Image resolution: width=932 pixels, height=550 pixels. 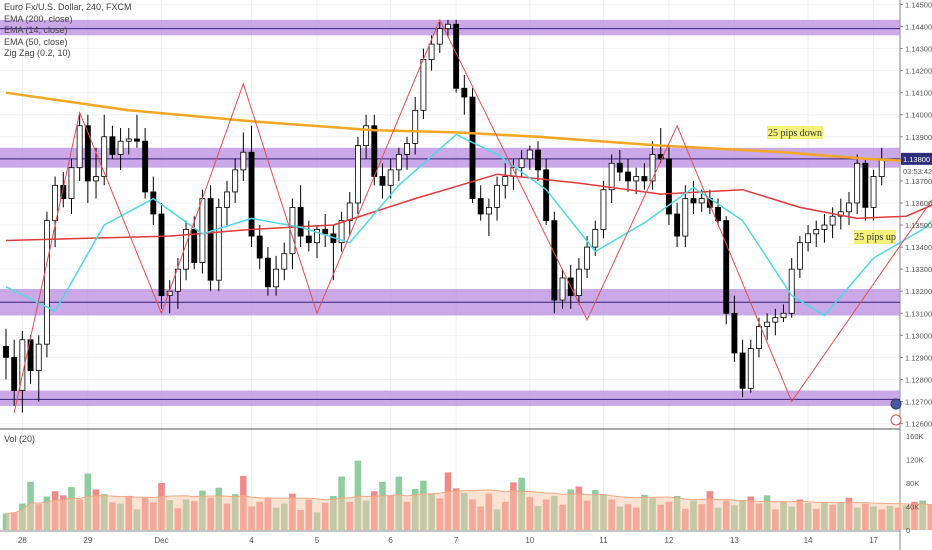 What do you see at coordinates (161, 540) in the screenshot?
I see `time-tick-label: Dec` at bounding box center [161, 540].